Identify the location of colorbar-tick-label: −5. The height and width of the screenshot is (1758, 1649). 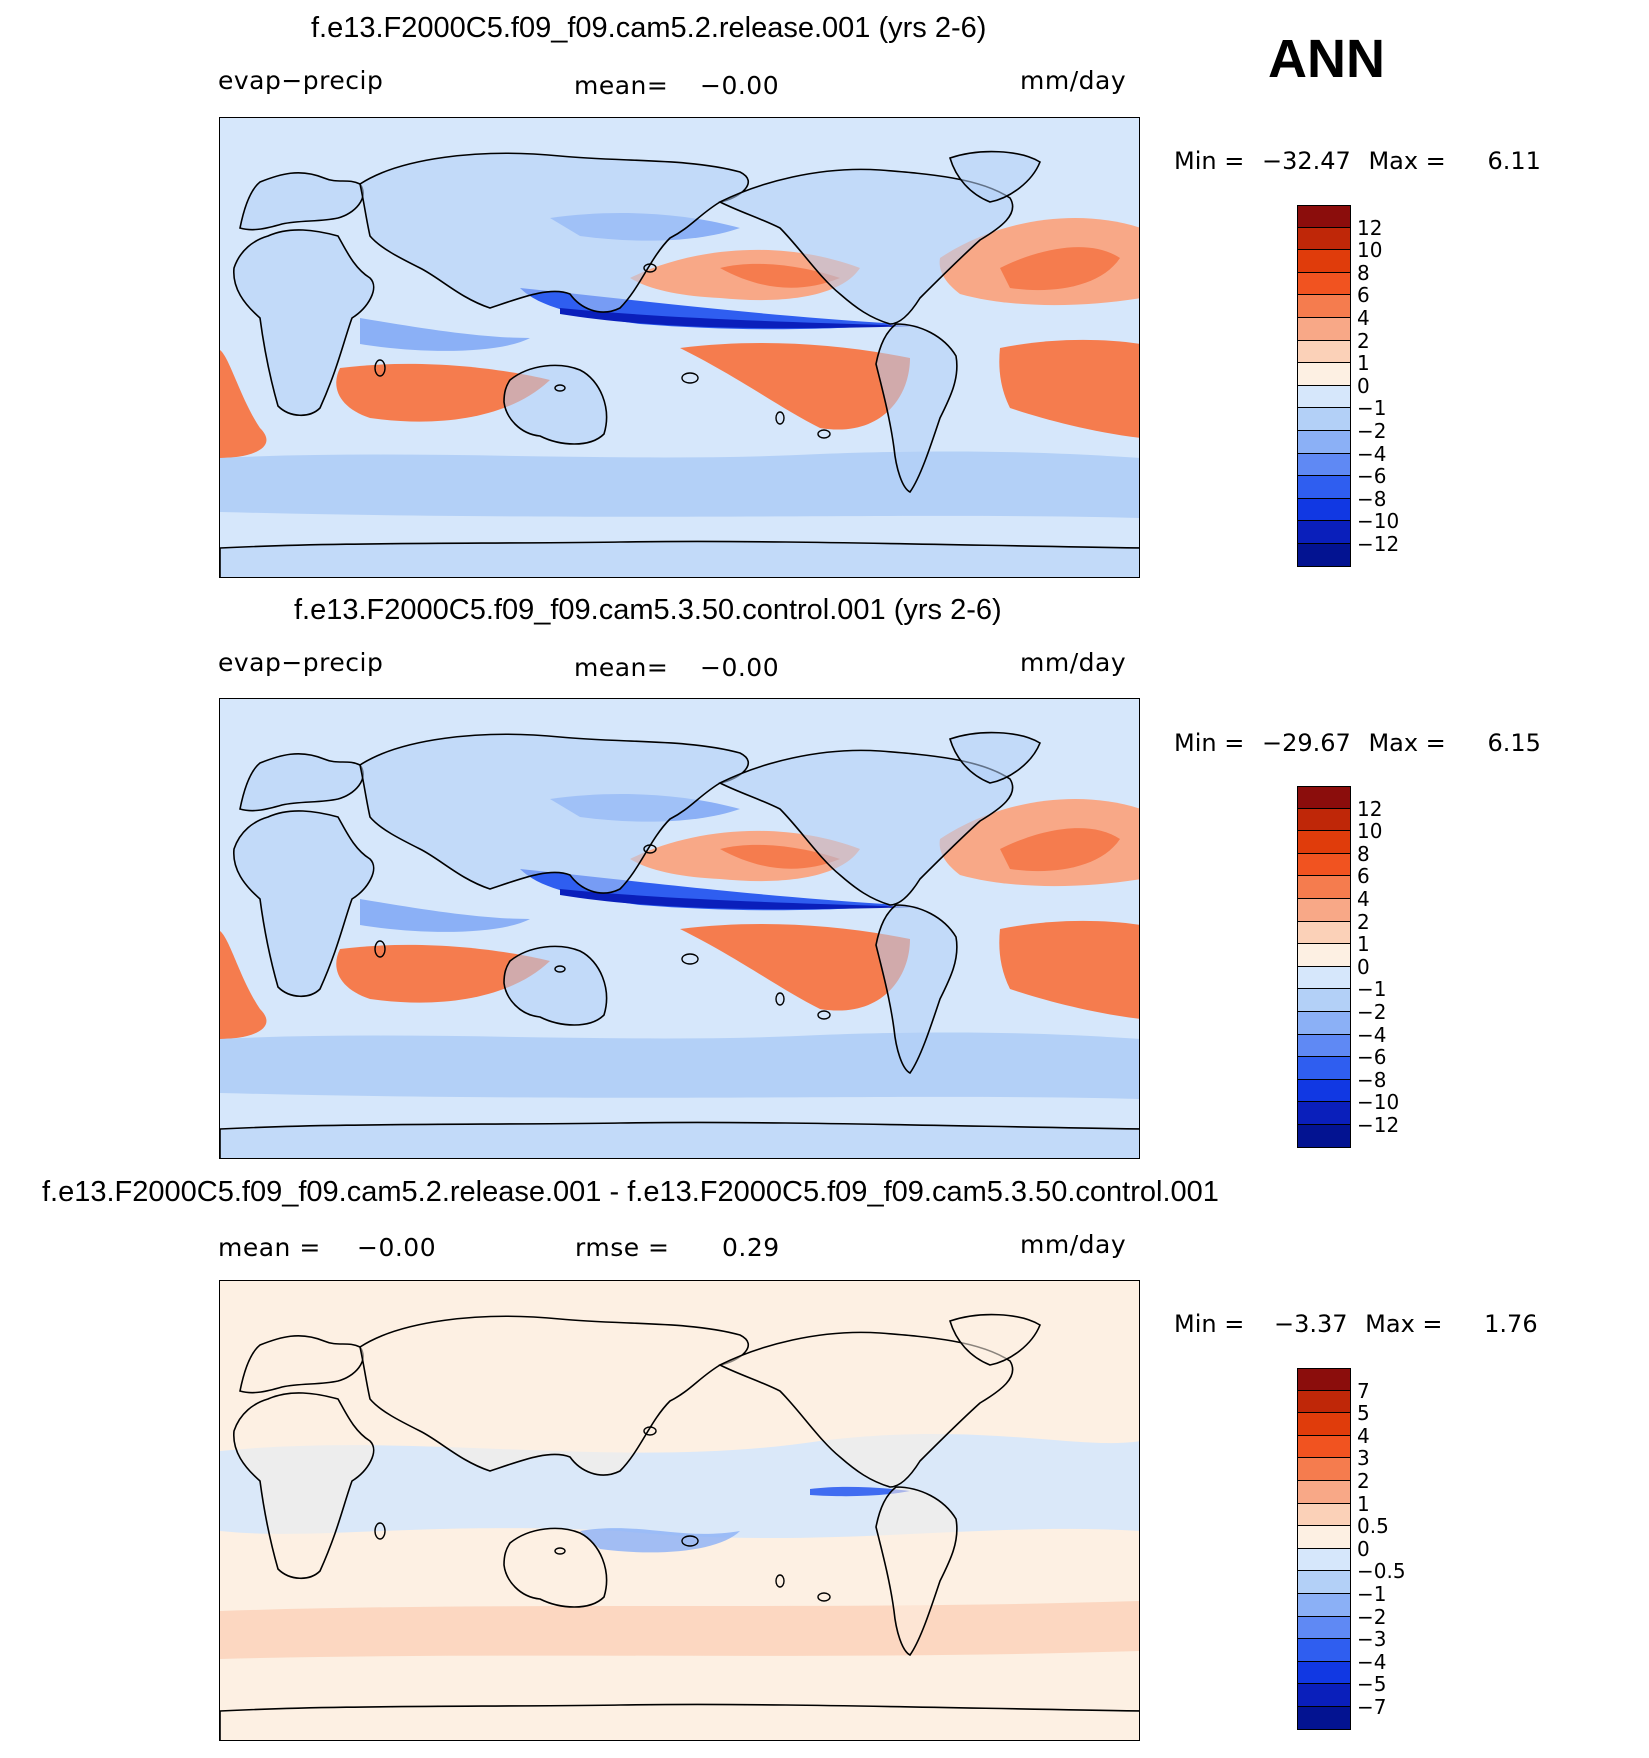
(1372, 1684).